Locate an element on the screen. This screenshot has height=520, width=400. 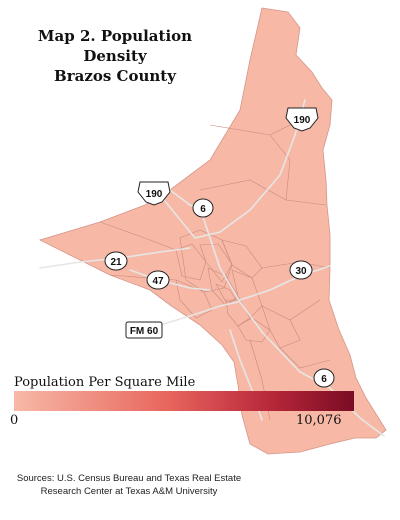
sh-30-shield: 30 is located at coordinates (301, 270).